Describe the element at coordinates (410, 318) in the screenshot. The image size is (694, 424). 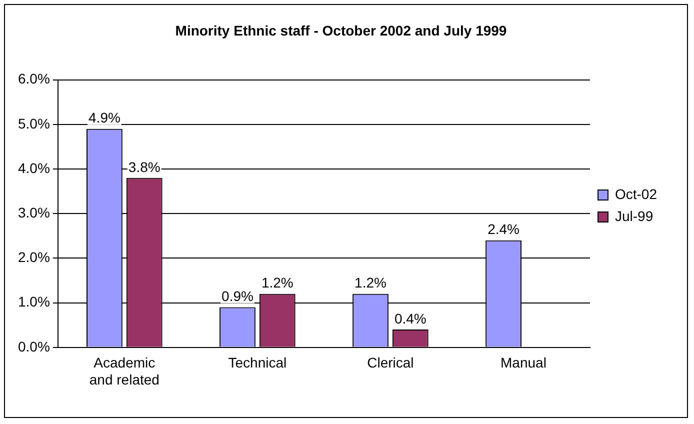
I see `data-label: 0.4%` at that location.